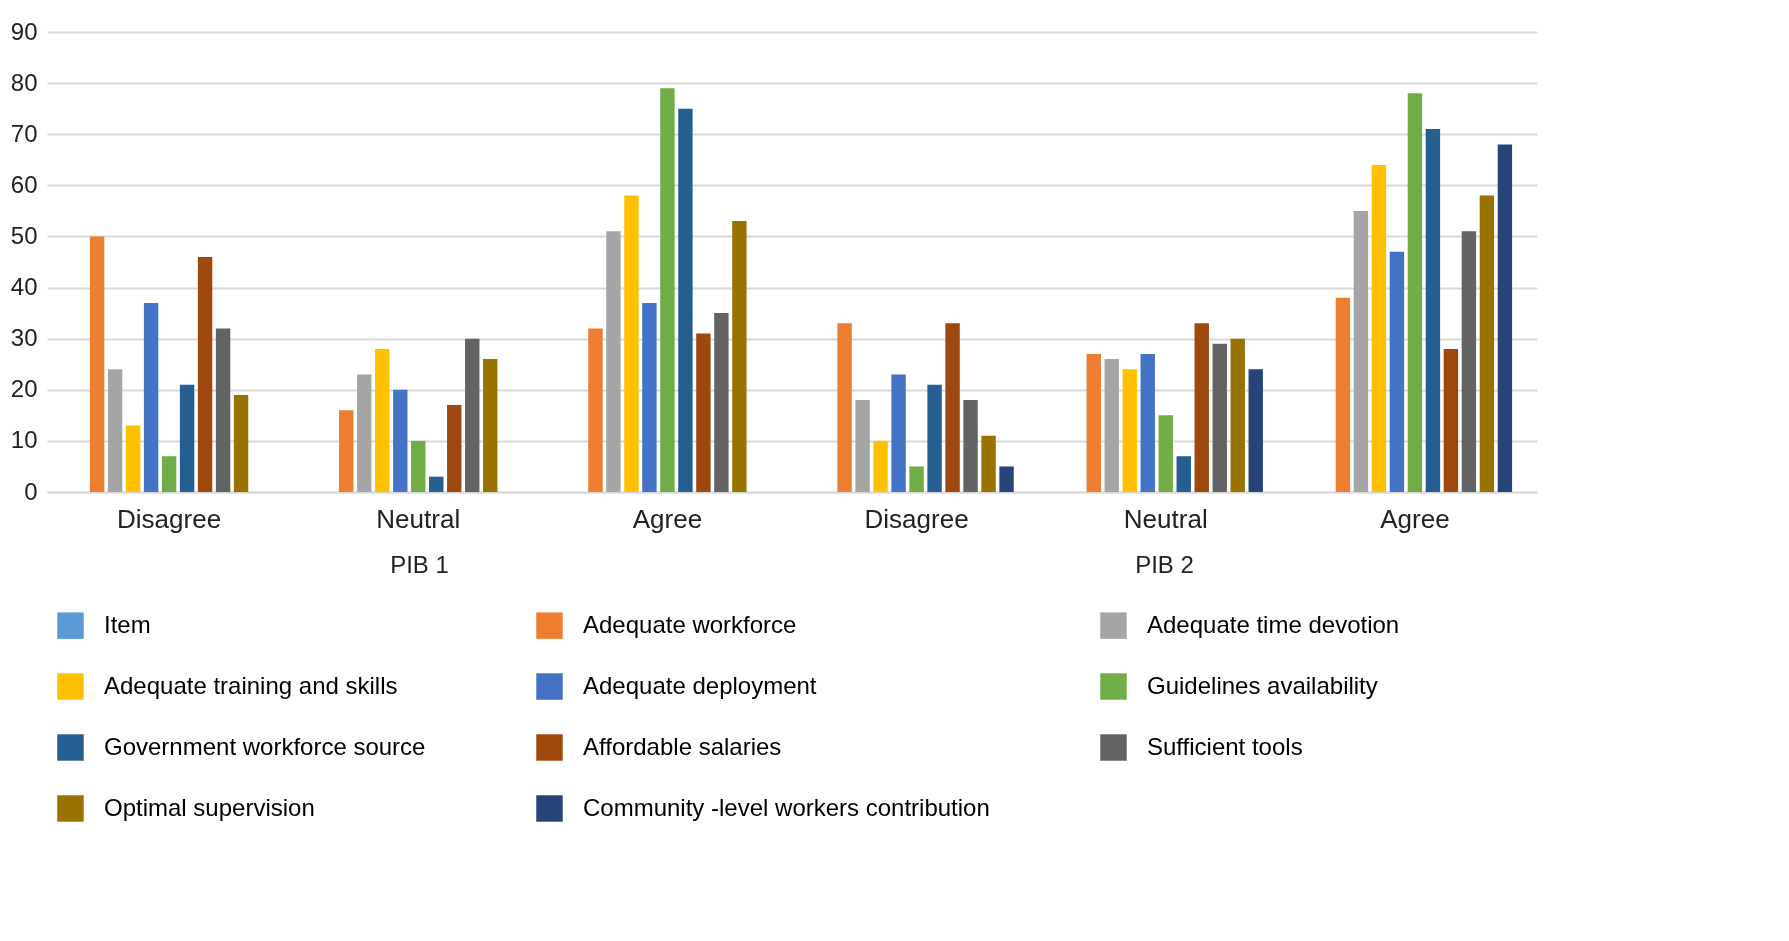 Image resolution: width=1789 pixels, height=941 pixels. Describe the element at coordinates (24, 133) in the screenshot. I see `y-tick-label: 70` at that location.